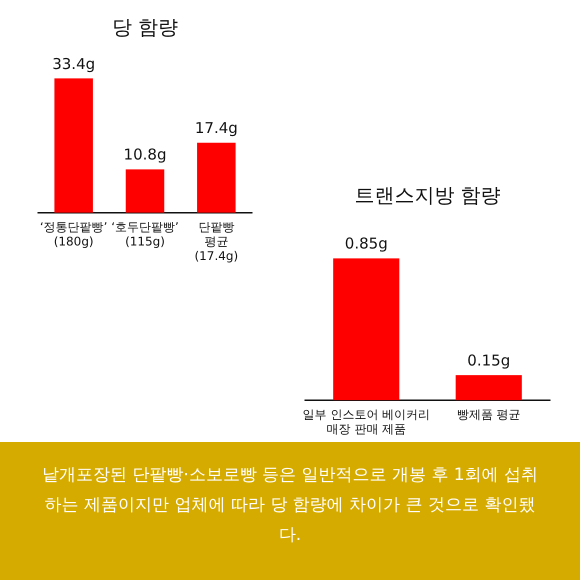 This screenshot has height=580, width=580. What do you see at coordinates (145, 27) in the screenshot?
I see `chart-title: 당 함량` at bounding box center [145, 27].